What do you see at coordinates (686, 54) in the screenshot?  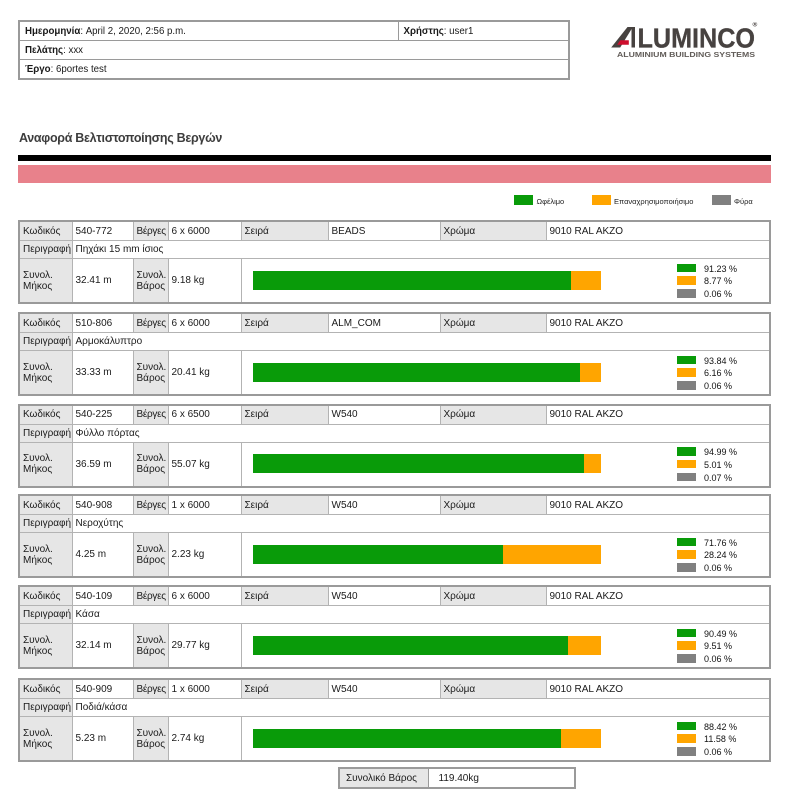 I see `svg-text: ALUMINIUM BUILDING SYSTEMS` at bounding box center [686, 54].